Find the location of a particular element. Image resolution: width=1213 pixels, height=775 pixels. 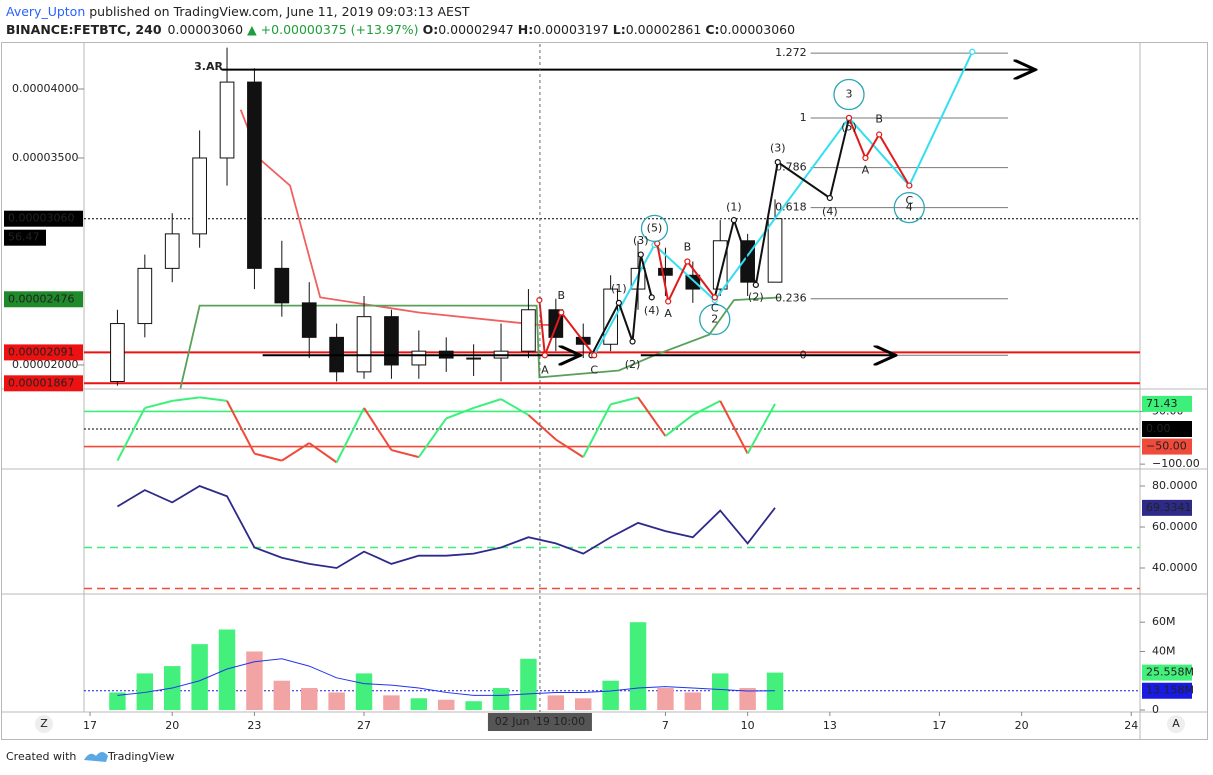

wave-label: (3) is located at coordinates (778, 147).